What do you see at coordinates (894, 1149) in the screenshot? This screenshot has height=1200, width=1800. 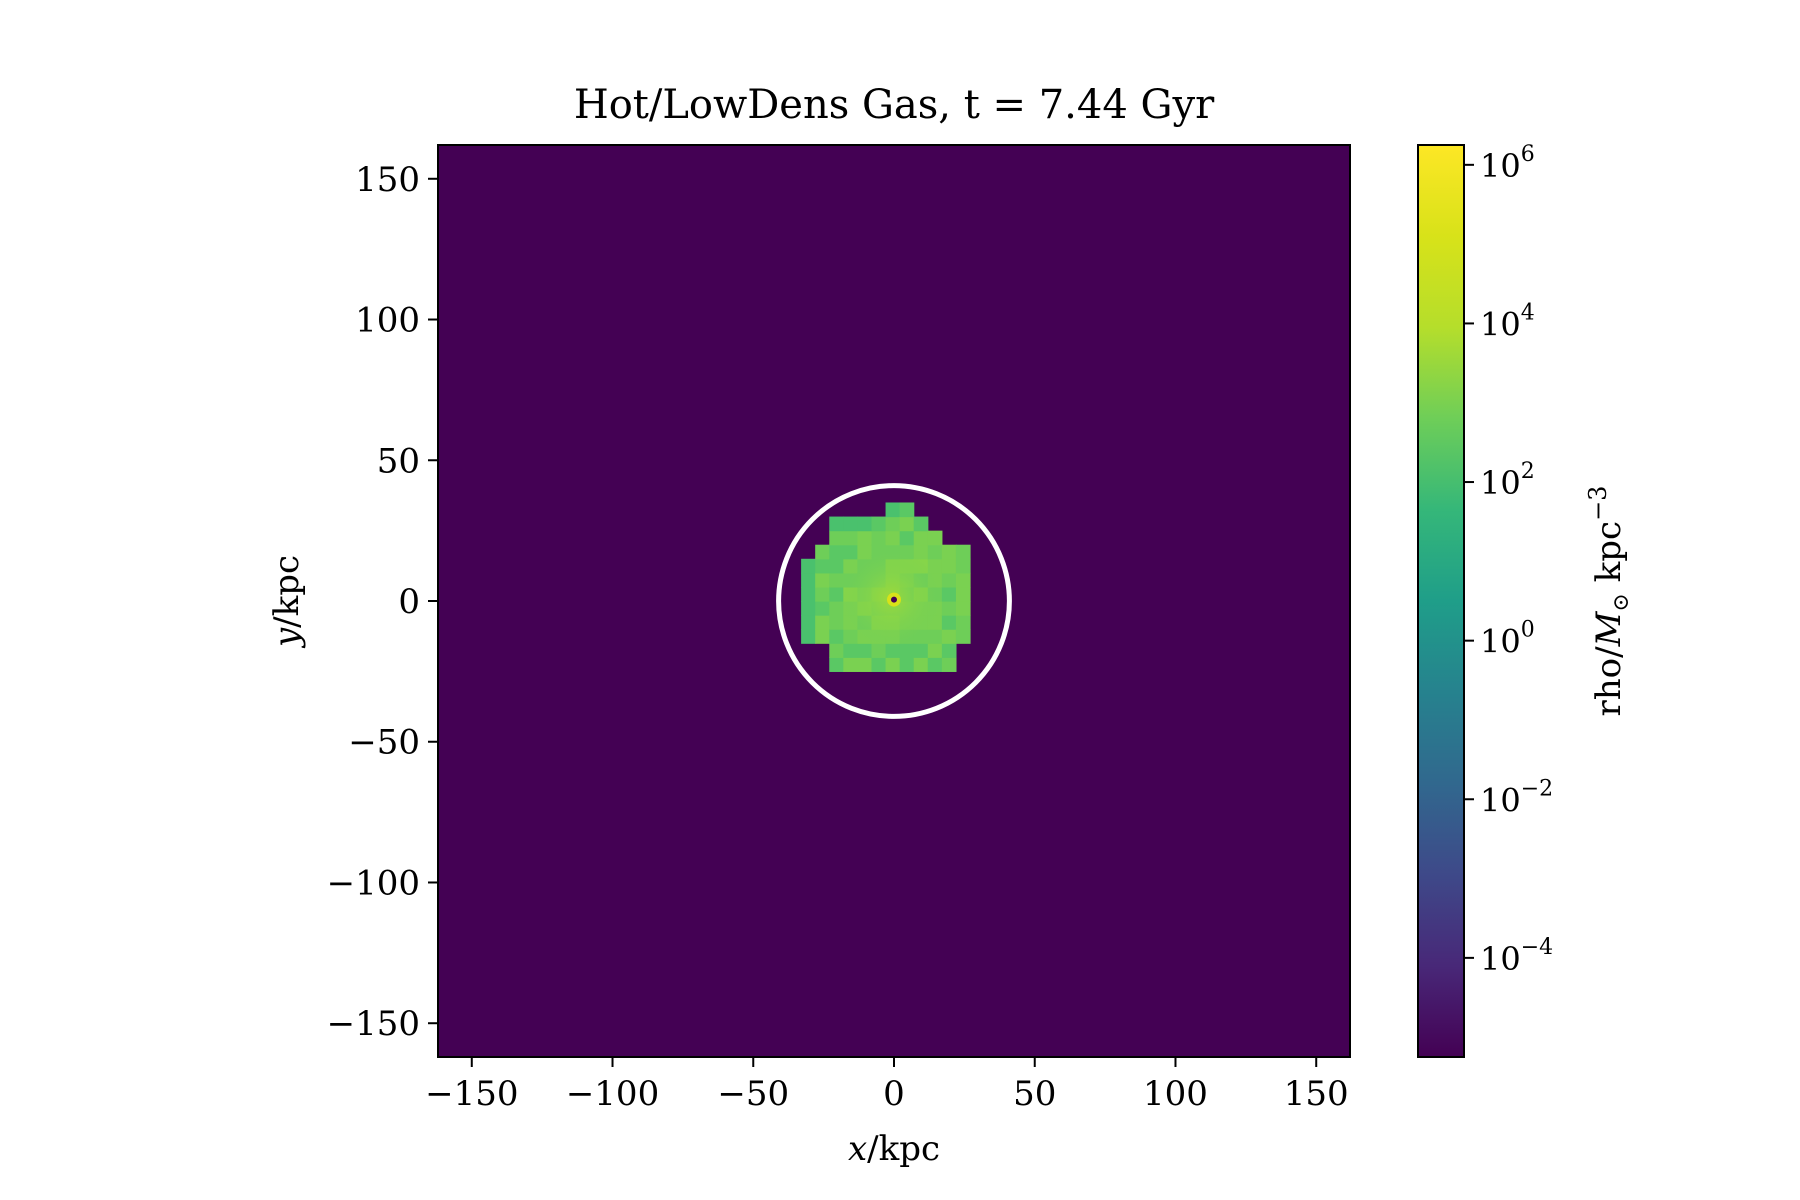 I see `x-axis-label: x/kpc` at bounding box center [894, 1149].